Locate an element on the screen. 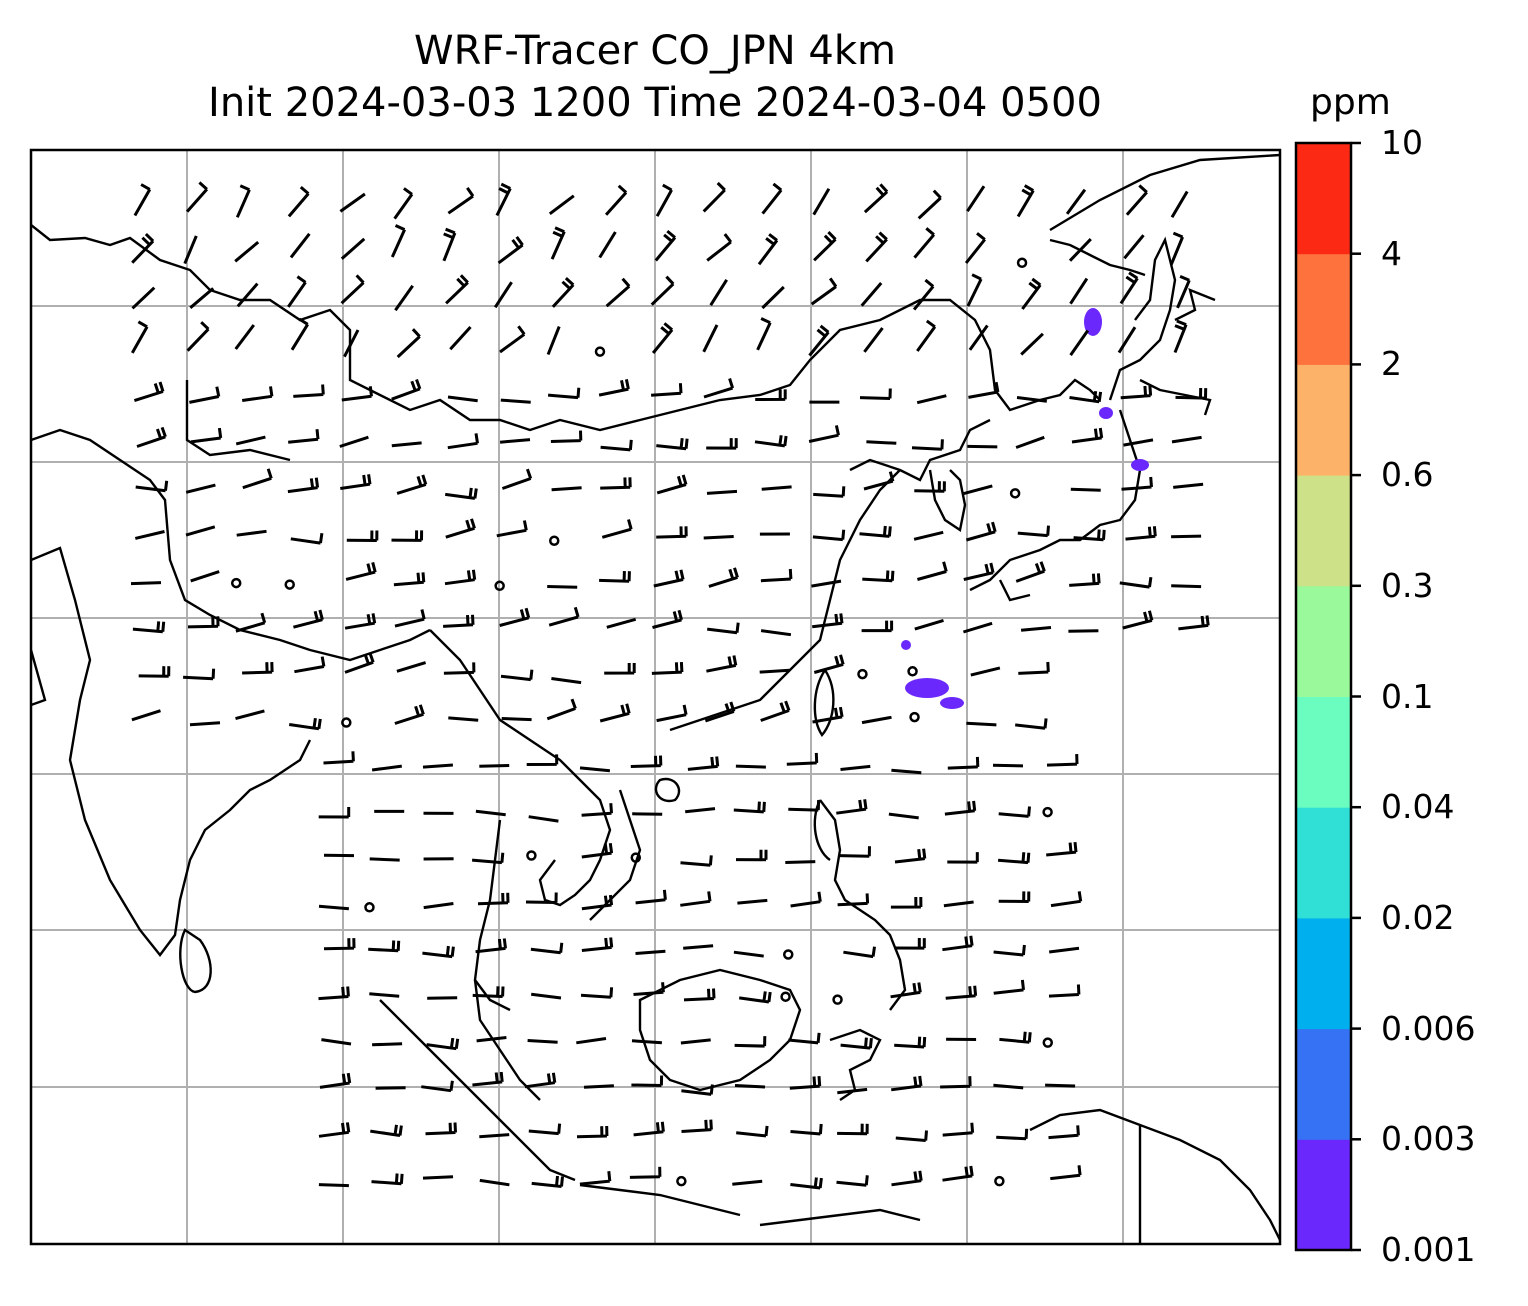 This screenshot has height=1306, width=1528. colorbar-tick-label: 10 is located at coordinates (1402, 142).